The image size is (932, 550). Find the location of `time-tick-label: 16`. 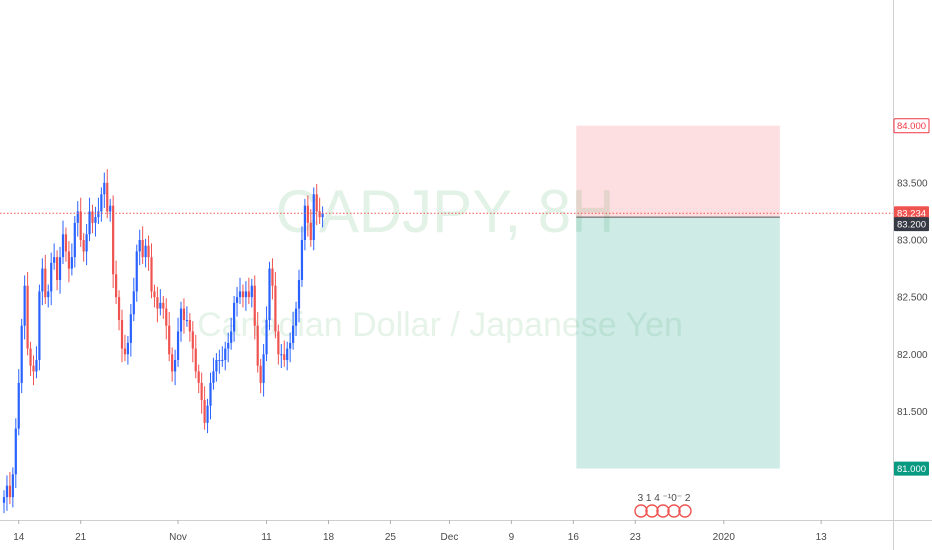

time-tick-label: 16 is located at coordinates (574, 537).